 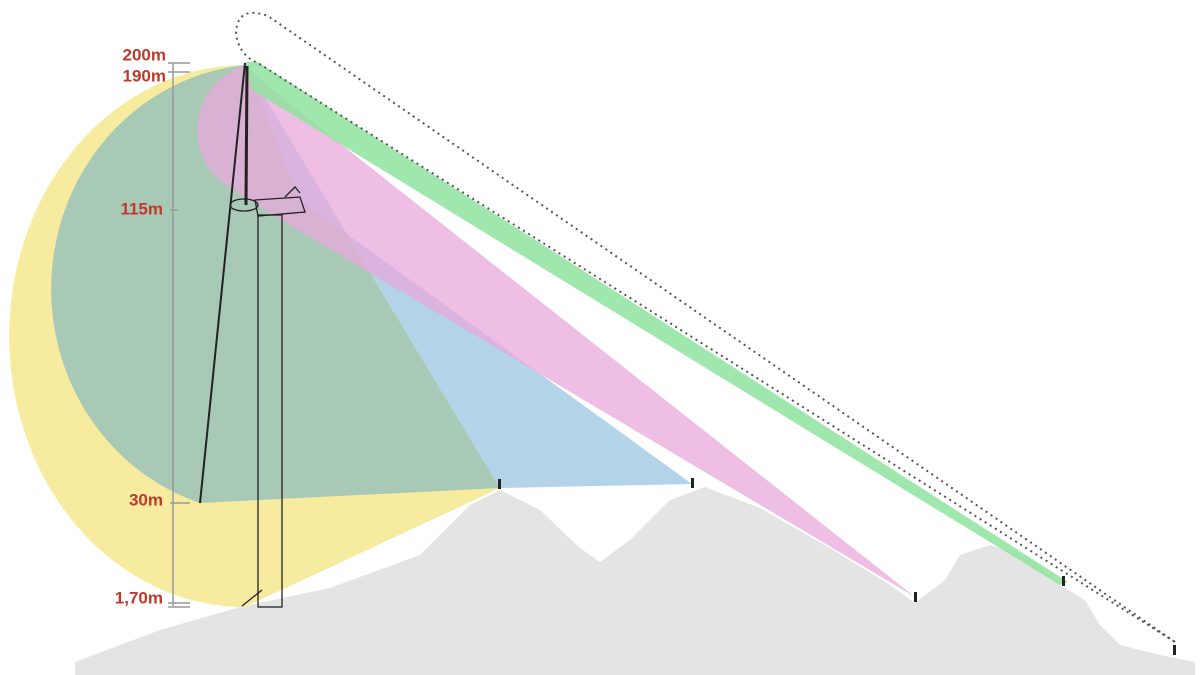 I want to click on observers, so click(x=837, y=566).